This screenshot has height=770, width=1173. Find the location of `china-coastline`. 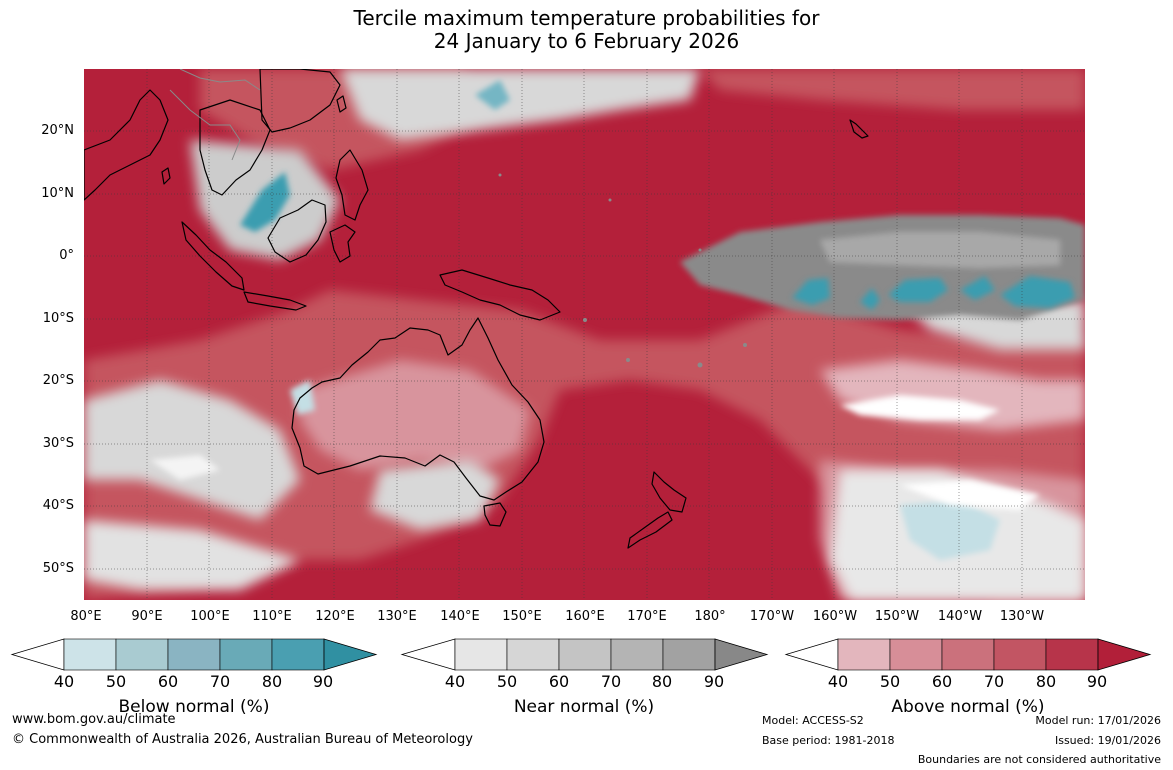

china-coastline is located at coordinates (300, 101).